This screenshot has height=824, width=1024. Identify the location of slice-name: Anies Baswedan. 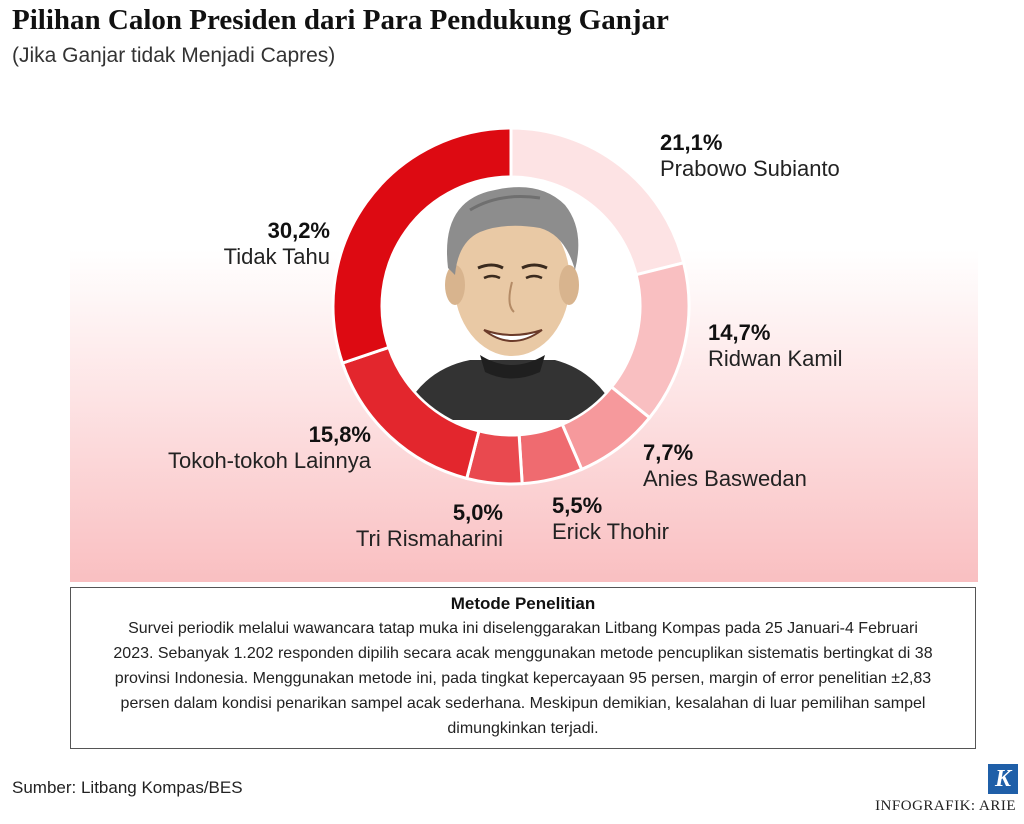
(725, 479).